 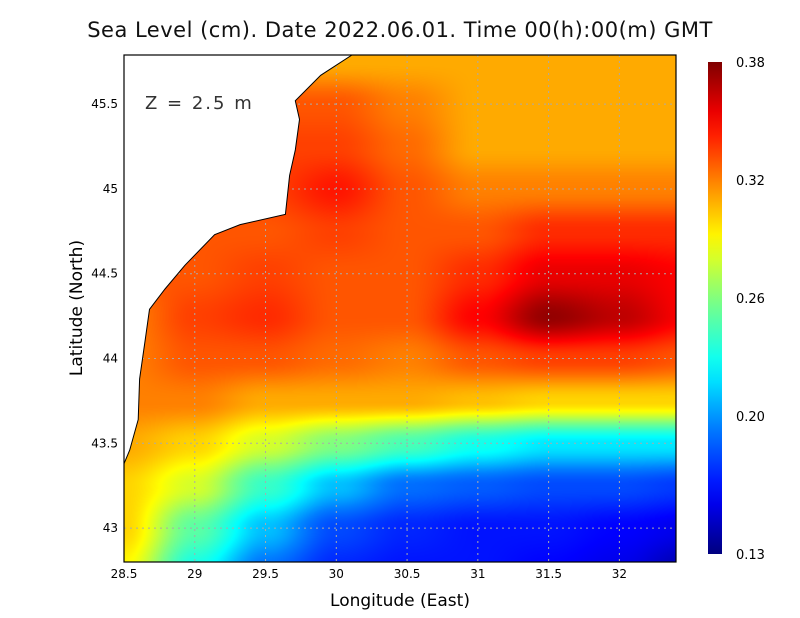 I want to click on y-tick-label: 43, so click(x=110, y=528).